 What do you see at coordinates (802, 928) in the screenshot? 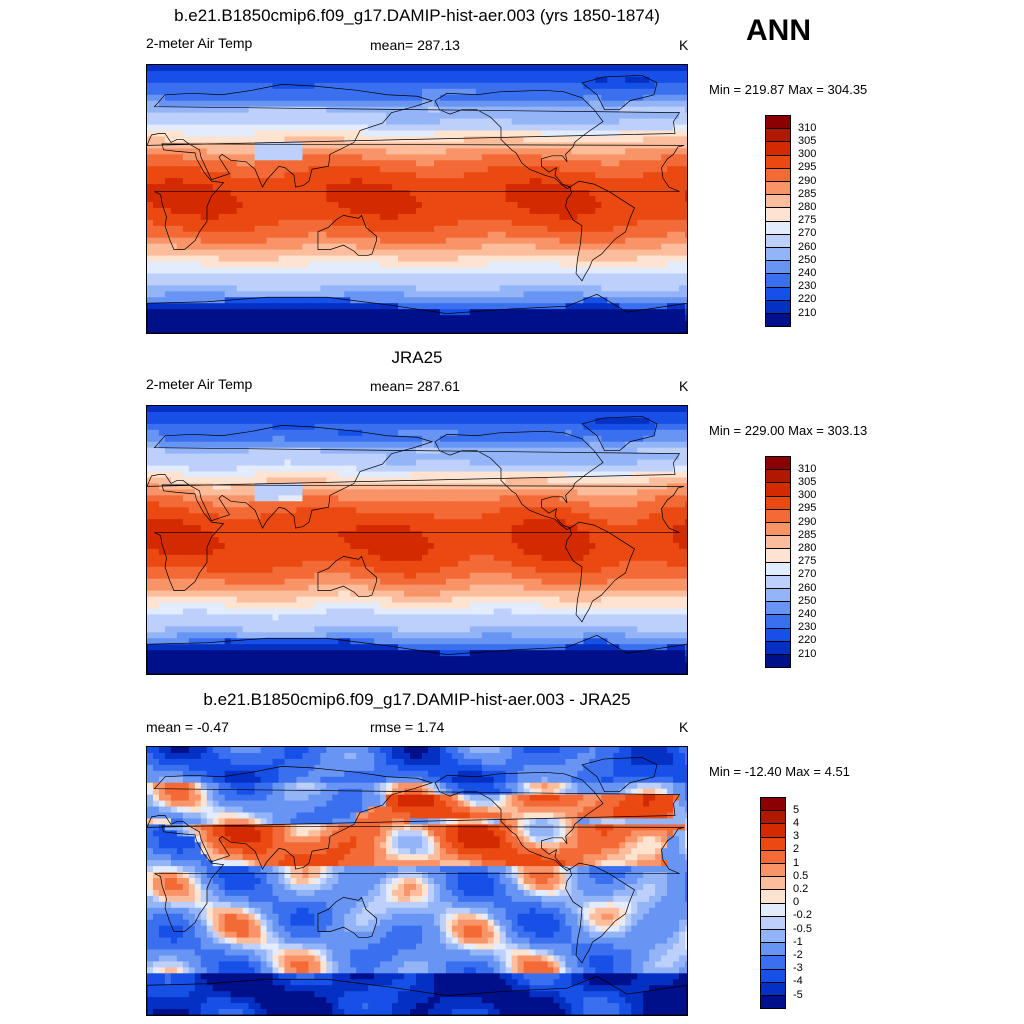
I see `colorbar-label: -0.5` at bounding box center [802, 928].